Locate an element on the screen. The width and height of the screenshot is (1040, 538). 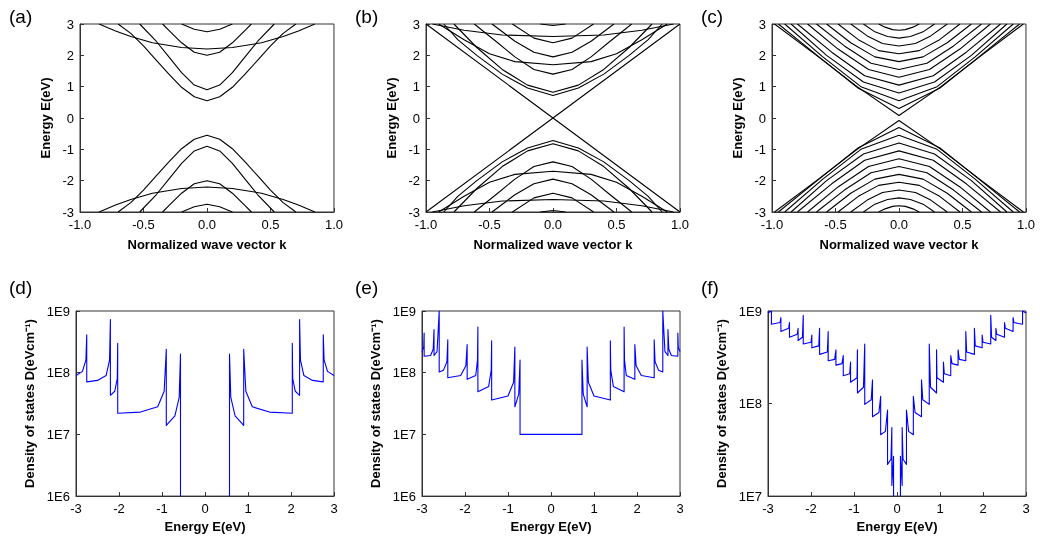
chart-title: (c) is located at coordinates (712, 16).